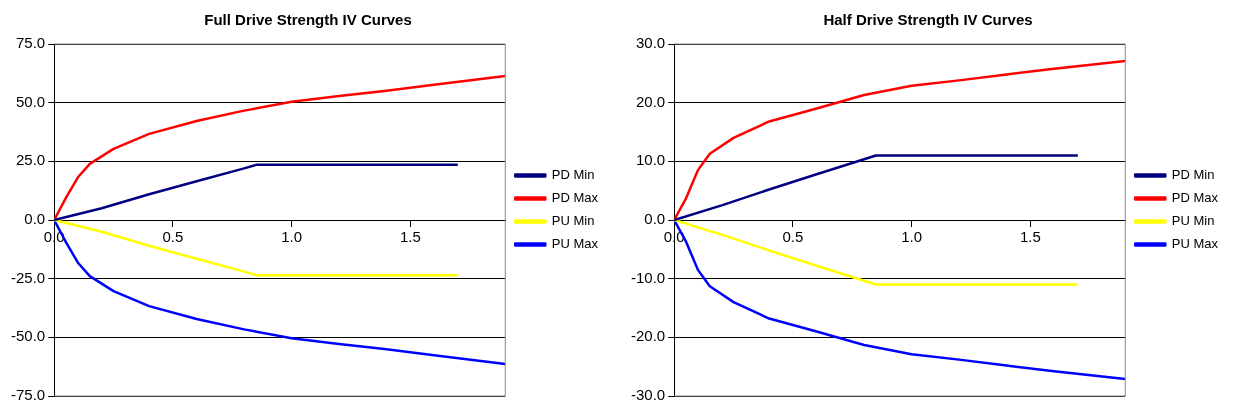 The height and width of the screenshot is (420, 1249). I want to click on y-tick-label: 50.0, so click(30, 101).